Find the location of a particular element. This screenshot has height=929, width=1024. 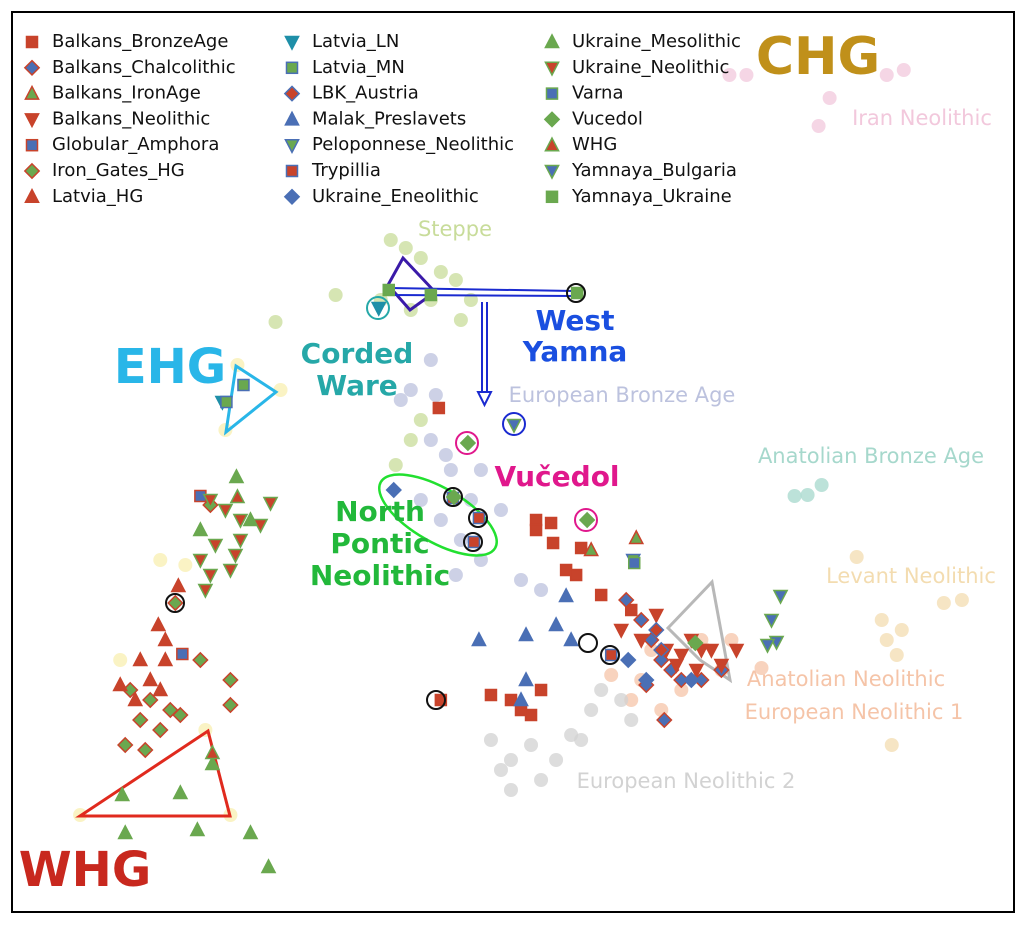

cluster-label: European Bronze Age is located at coordinates (622, 395).